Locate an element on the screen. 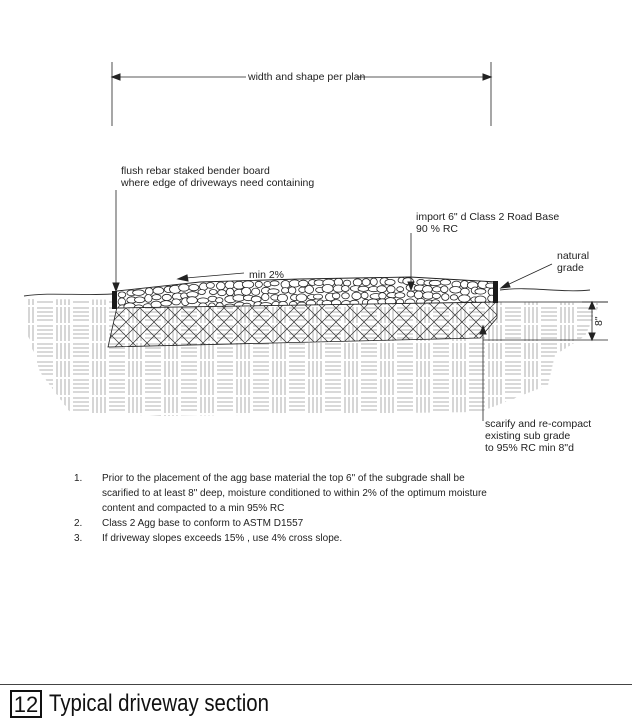 This screenshot has height=722, width=632. detail-number-box: 12 is located at coordinates (26, 704).